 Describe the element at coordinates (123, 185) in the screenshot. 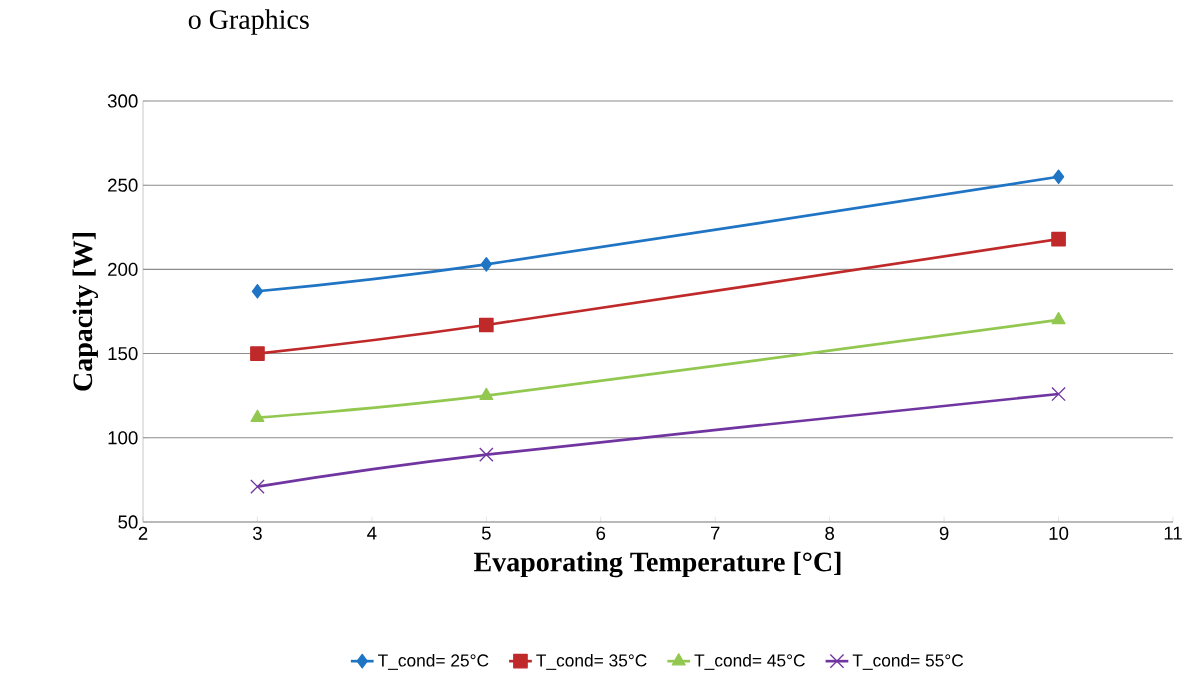

I see `y-tick-label: 250` at that location.